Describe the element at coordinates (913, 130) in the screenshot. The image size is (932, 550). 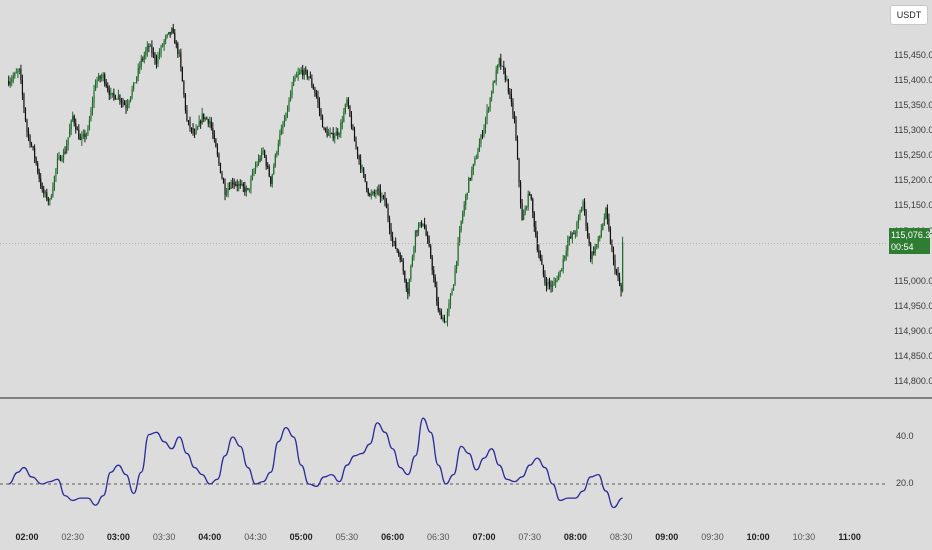
I see `price-tick-label: 115,300.0` at that location.